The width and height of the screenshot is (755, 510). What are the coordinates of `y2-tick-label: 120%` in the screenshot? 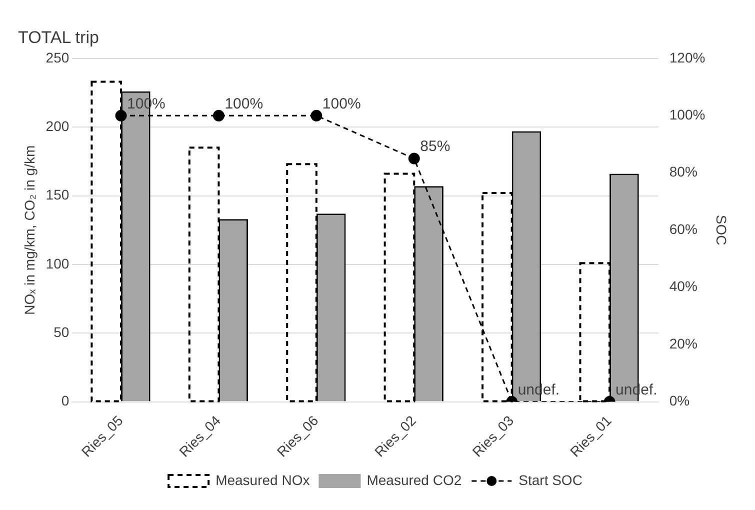 It's located at (687, 57).